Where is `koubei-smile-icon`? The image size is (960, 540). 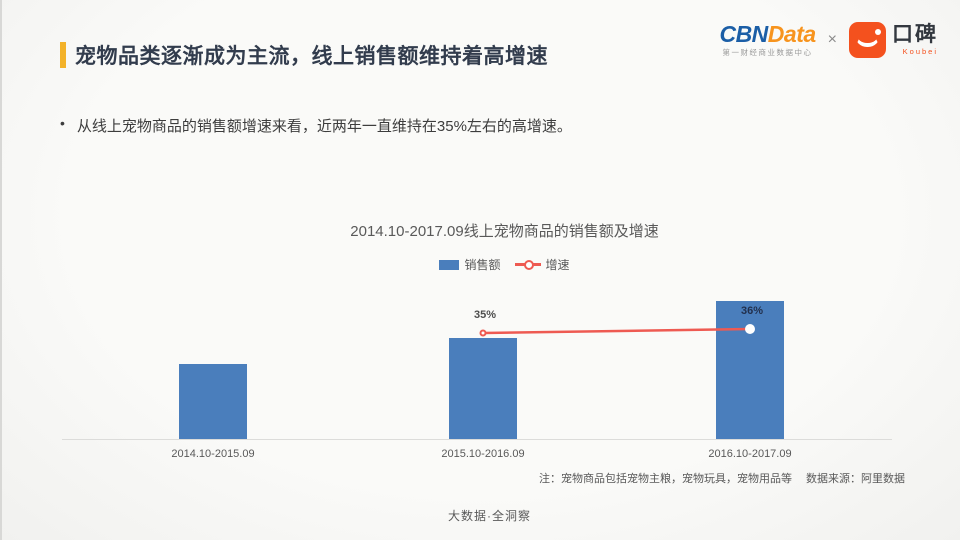 koubei-smile-icon is located at coordinates (867, 40).